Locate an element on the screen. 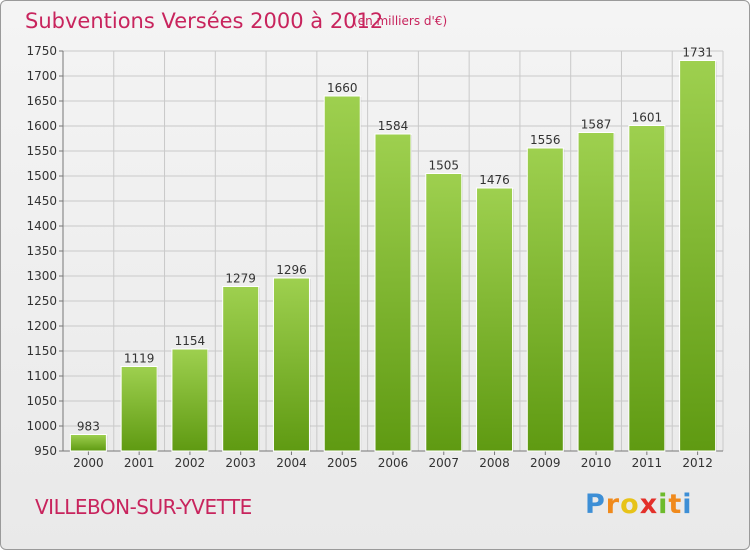 This screenshot has width=750, height=550. y-tick-label: 1200 is located at coordinates (41, 326).